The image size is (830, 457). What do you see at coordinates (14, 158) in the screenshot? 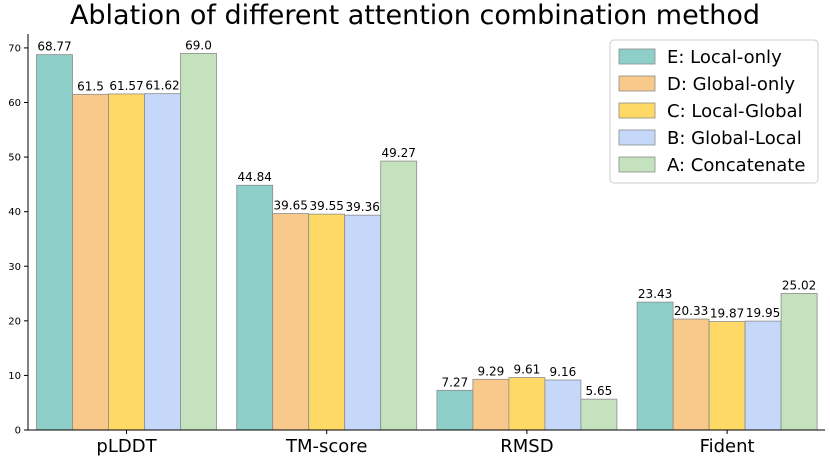
I see `y-tick-label: 50` at bounding box center [14, 158].